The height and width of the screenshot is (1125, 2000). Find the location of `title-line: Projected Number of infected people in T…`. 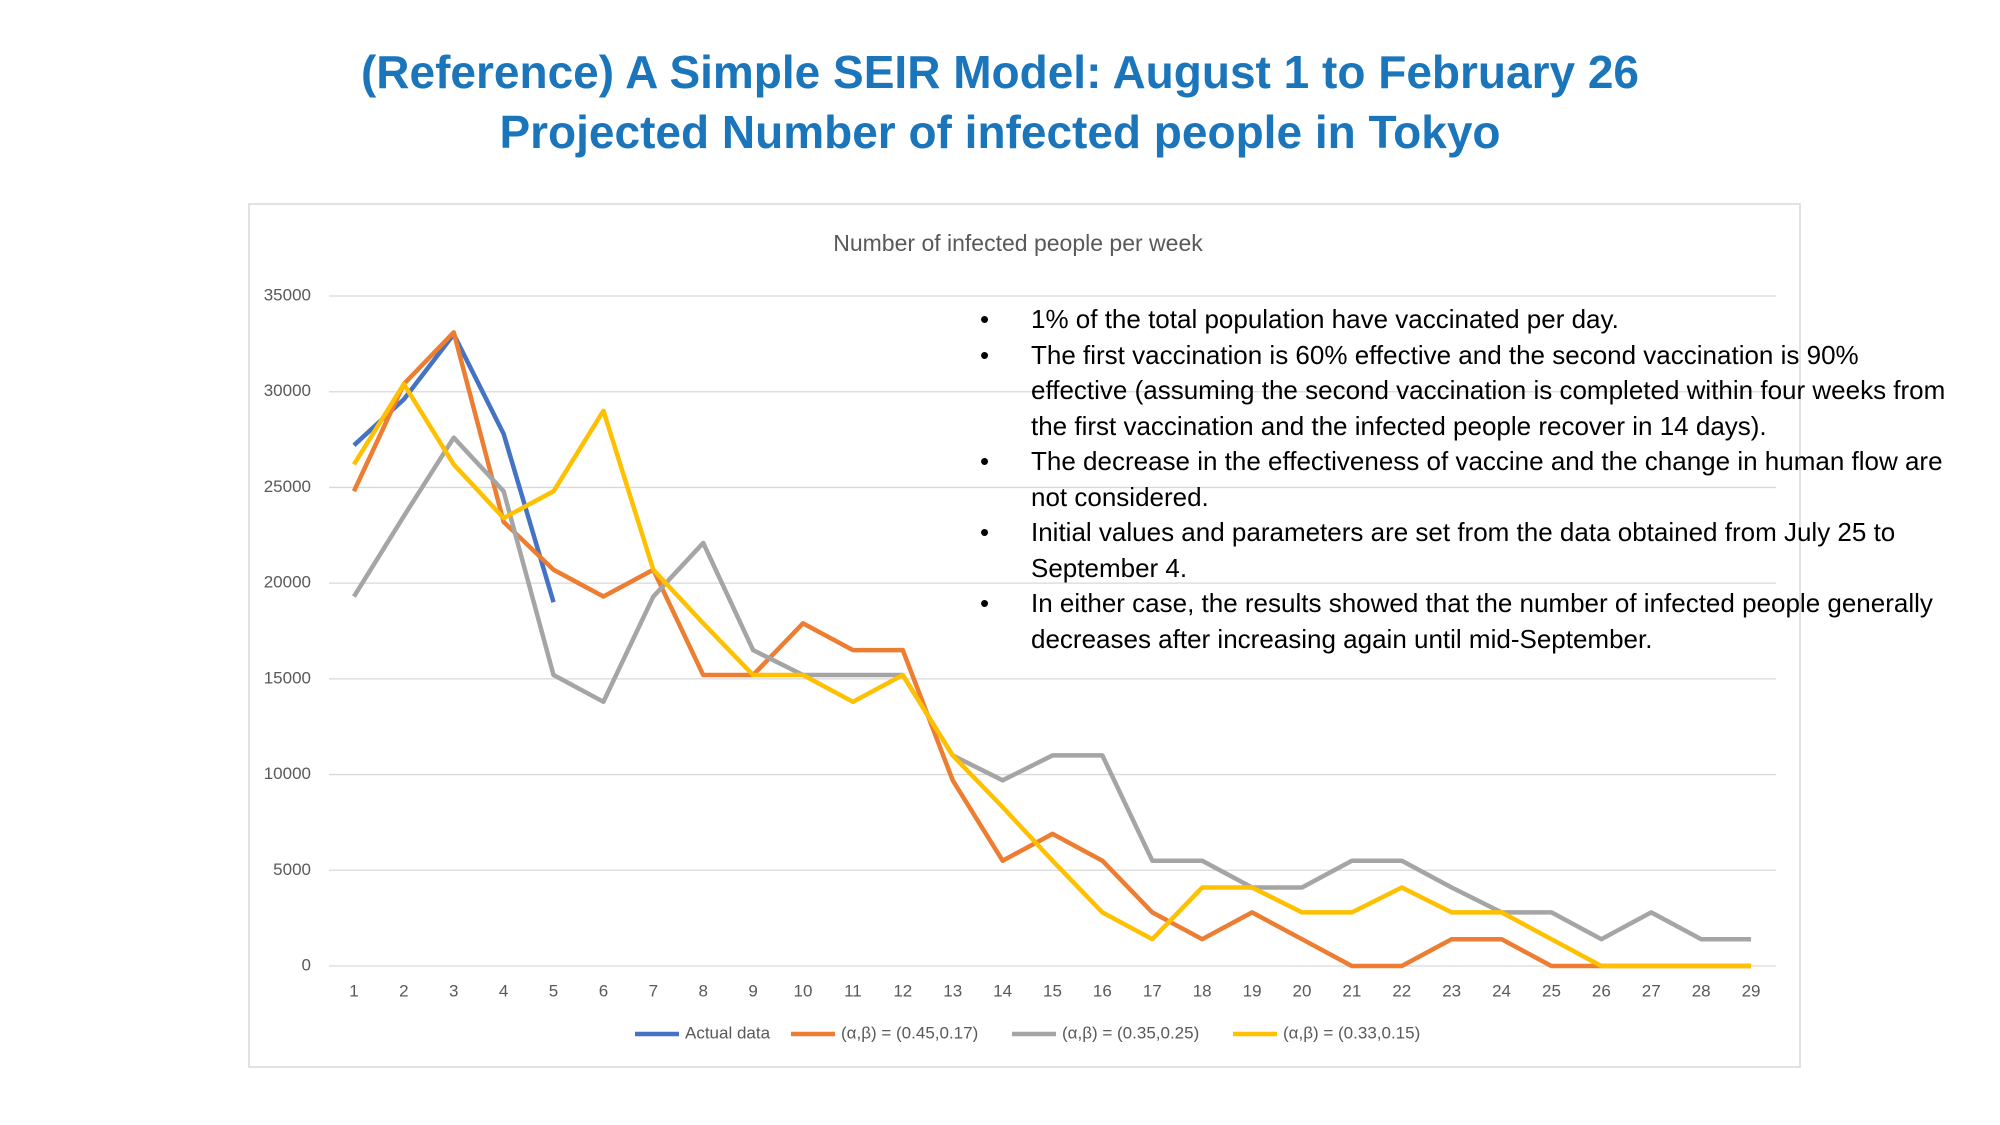

title-line: Projected Number of infected people in T… is located at coordinates (1000, 132).